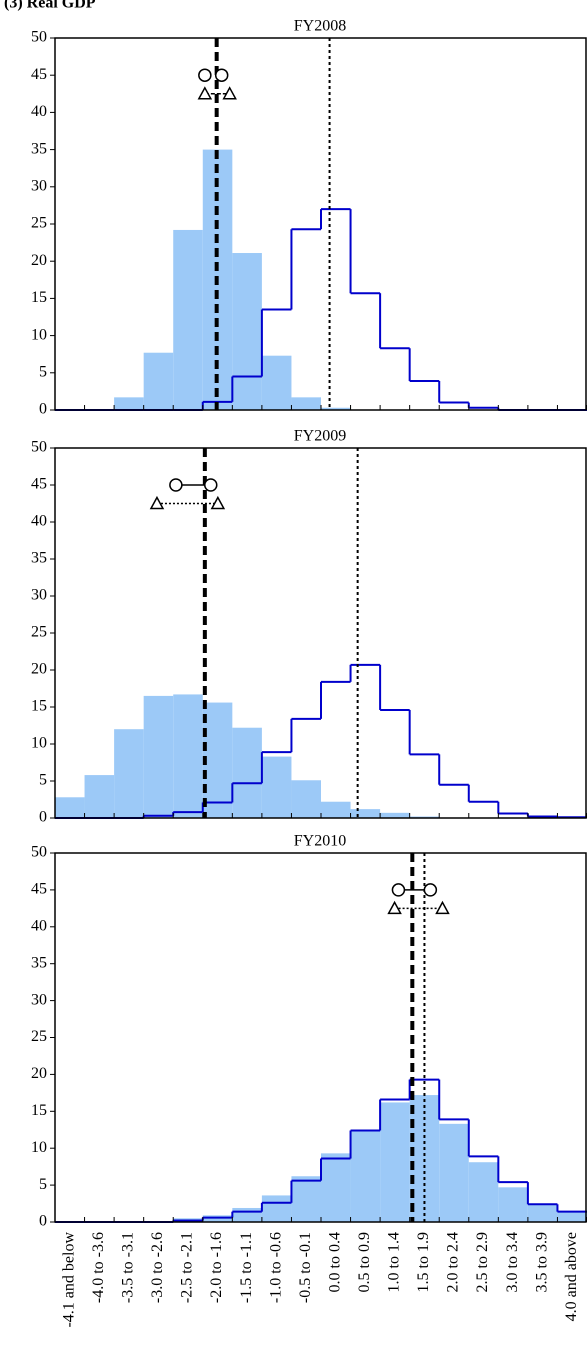 Image resolution: width=587 pixels, height=1358 pixels. I want to click on x-tick-label: -3.5 to -3.1, so click(128, 1267).